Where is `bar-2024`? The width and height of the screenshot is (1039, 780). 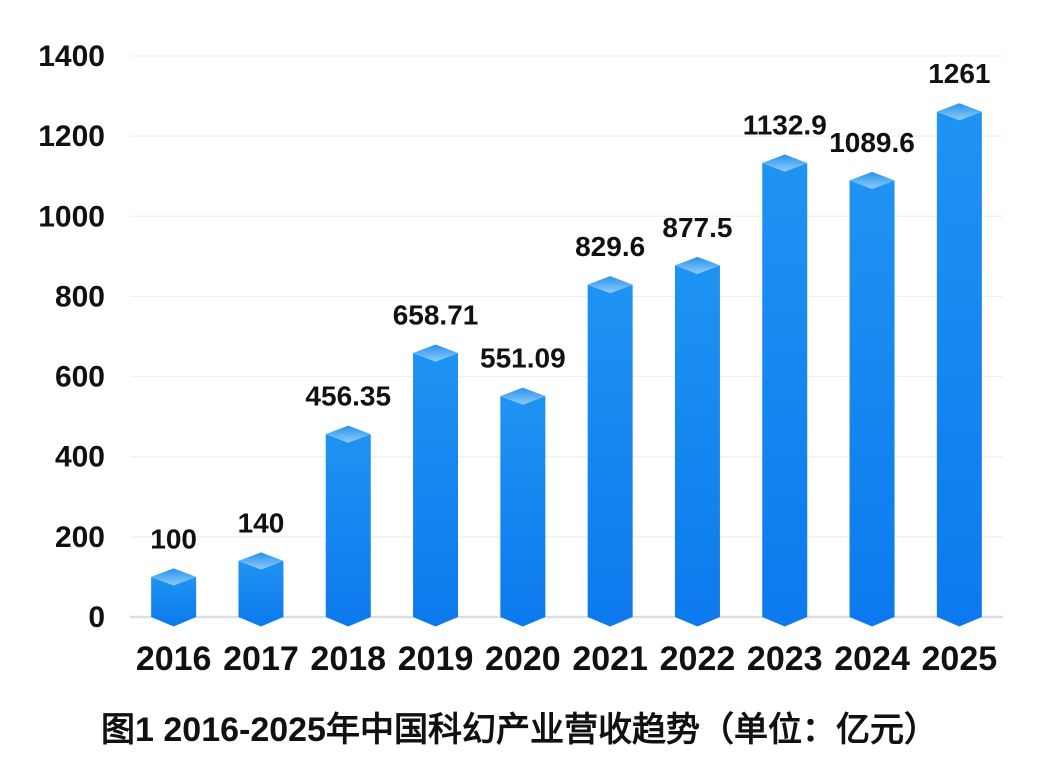 bar-2024 is located at coordinates (872, 399).